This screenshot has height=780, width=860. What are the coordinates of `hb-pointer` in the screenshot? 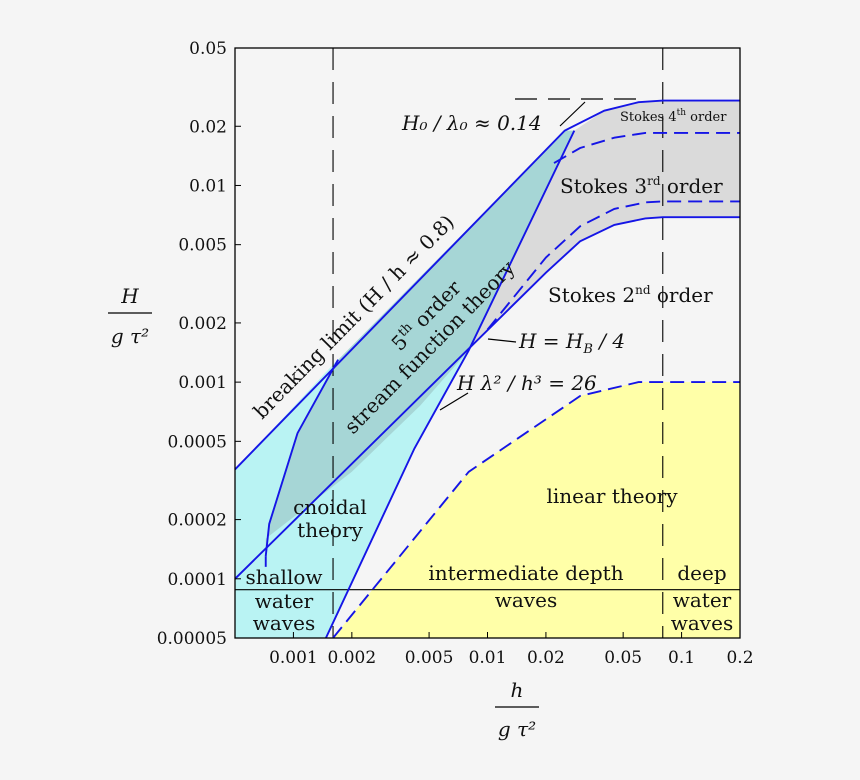 It's located at (502, 340).